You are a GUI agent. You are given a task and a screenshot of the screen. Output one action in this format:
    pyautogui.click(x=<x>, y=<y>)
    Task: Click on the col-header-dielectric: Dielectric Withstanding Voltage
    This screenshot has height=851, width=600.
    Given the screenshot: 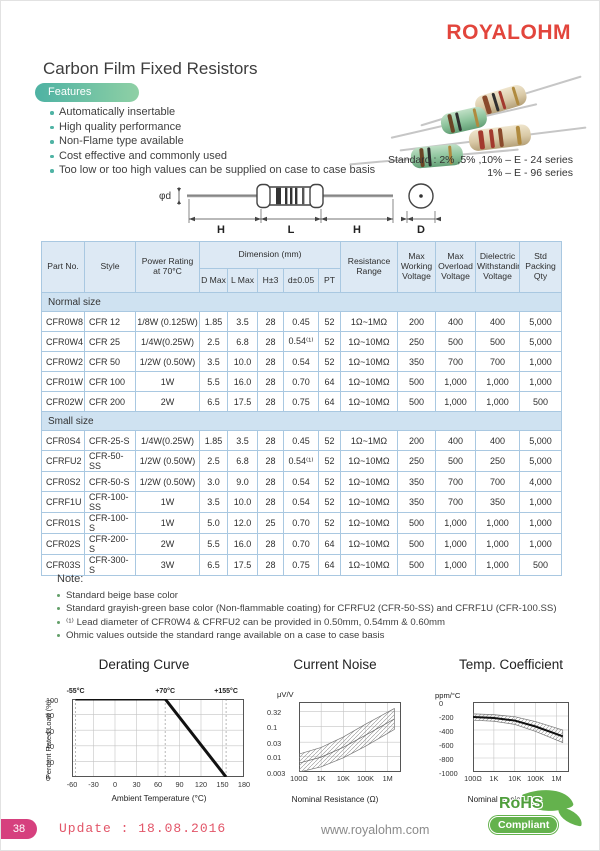 What is the action you would take?
    pyautogui.click(x=498, y=267)
    